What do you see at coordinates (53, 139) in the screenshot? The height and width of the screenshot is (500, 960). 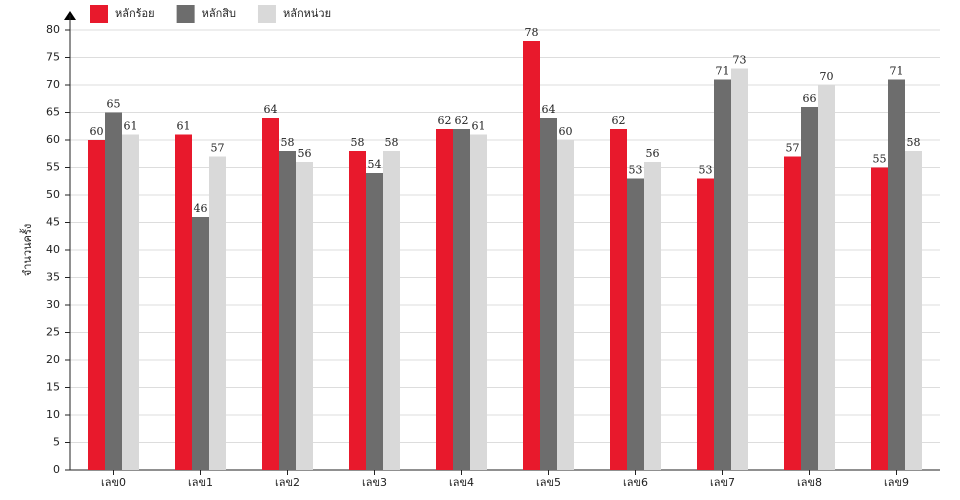 I see `y-tick-label: 60` at bounding box center [53, 139].